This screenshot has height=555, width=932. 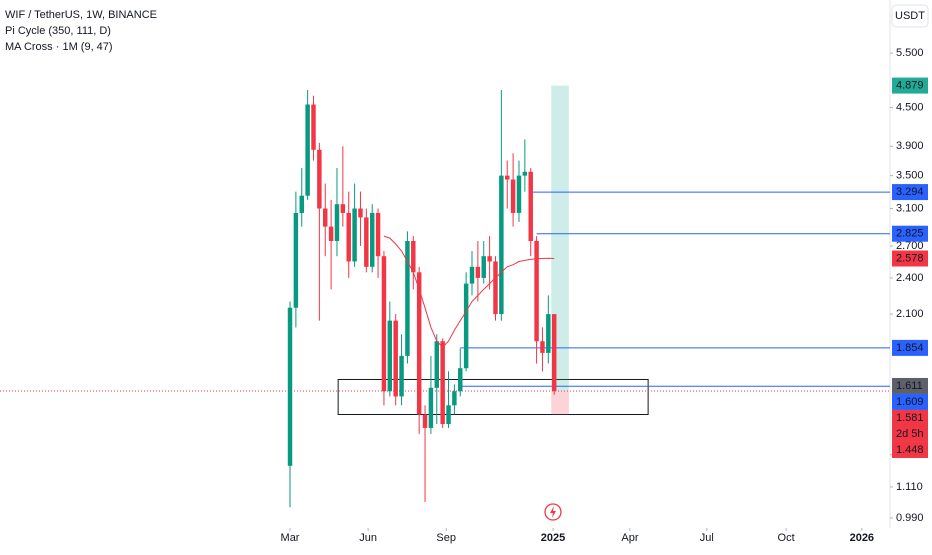 I want to click on currency-button, so click(x=910, y=16).